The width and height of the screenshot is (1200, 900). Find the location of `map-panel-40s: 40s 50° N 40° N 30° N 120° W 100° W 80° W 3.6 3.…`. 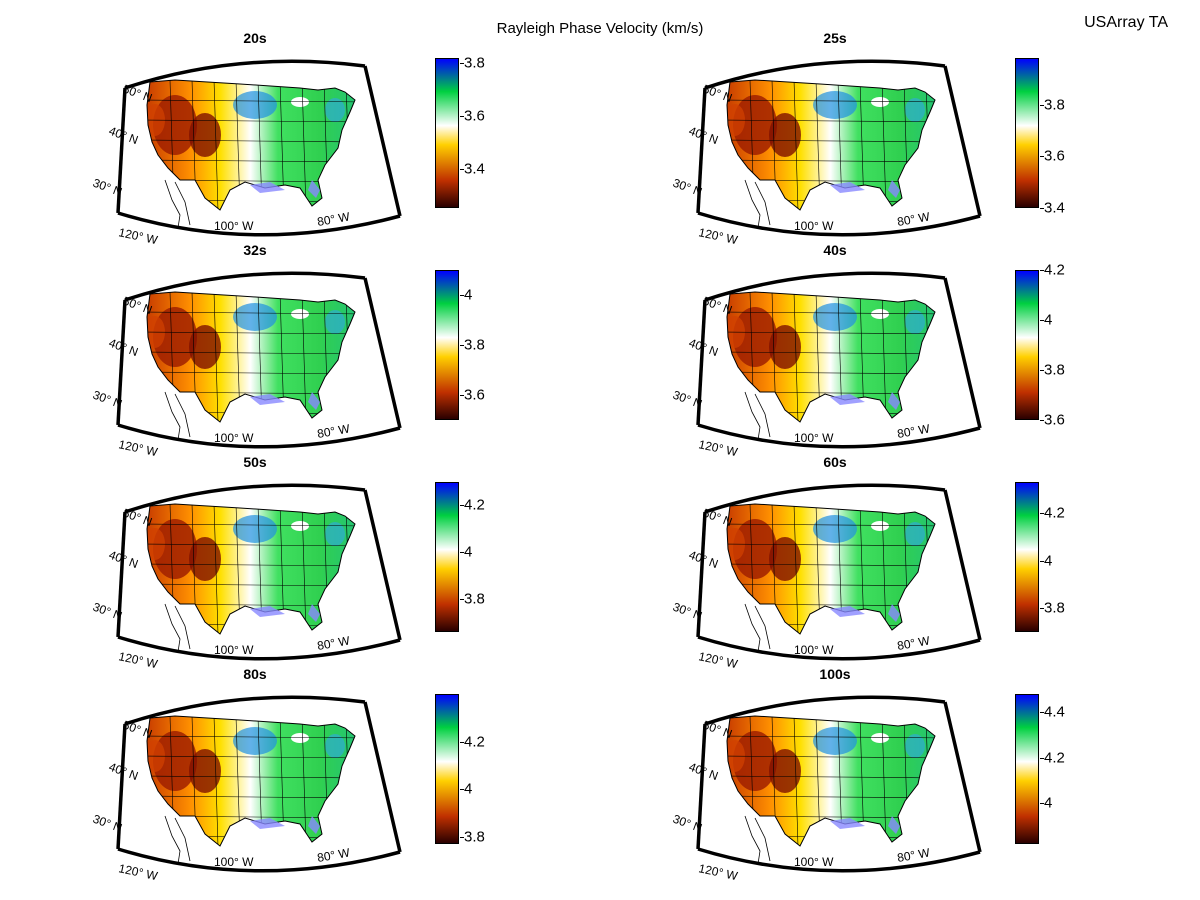

map-panel-40s: 40s 50° N 40° N 30° N 120° W 100° W 80° W 3.6 3.… is located at coordinates (860, 350).